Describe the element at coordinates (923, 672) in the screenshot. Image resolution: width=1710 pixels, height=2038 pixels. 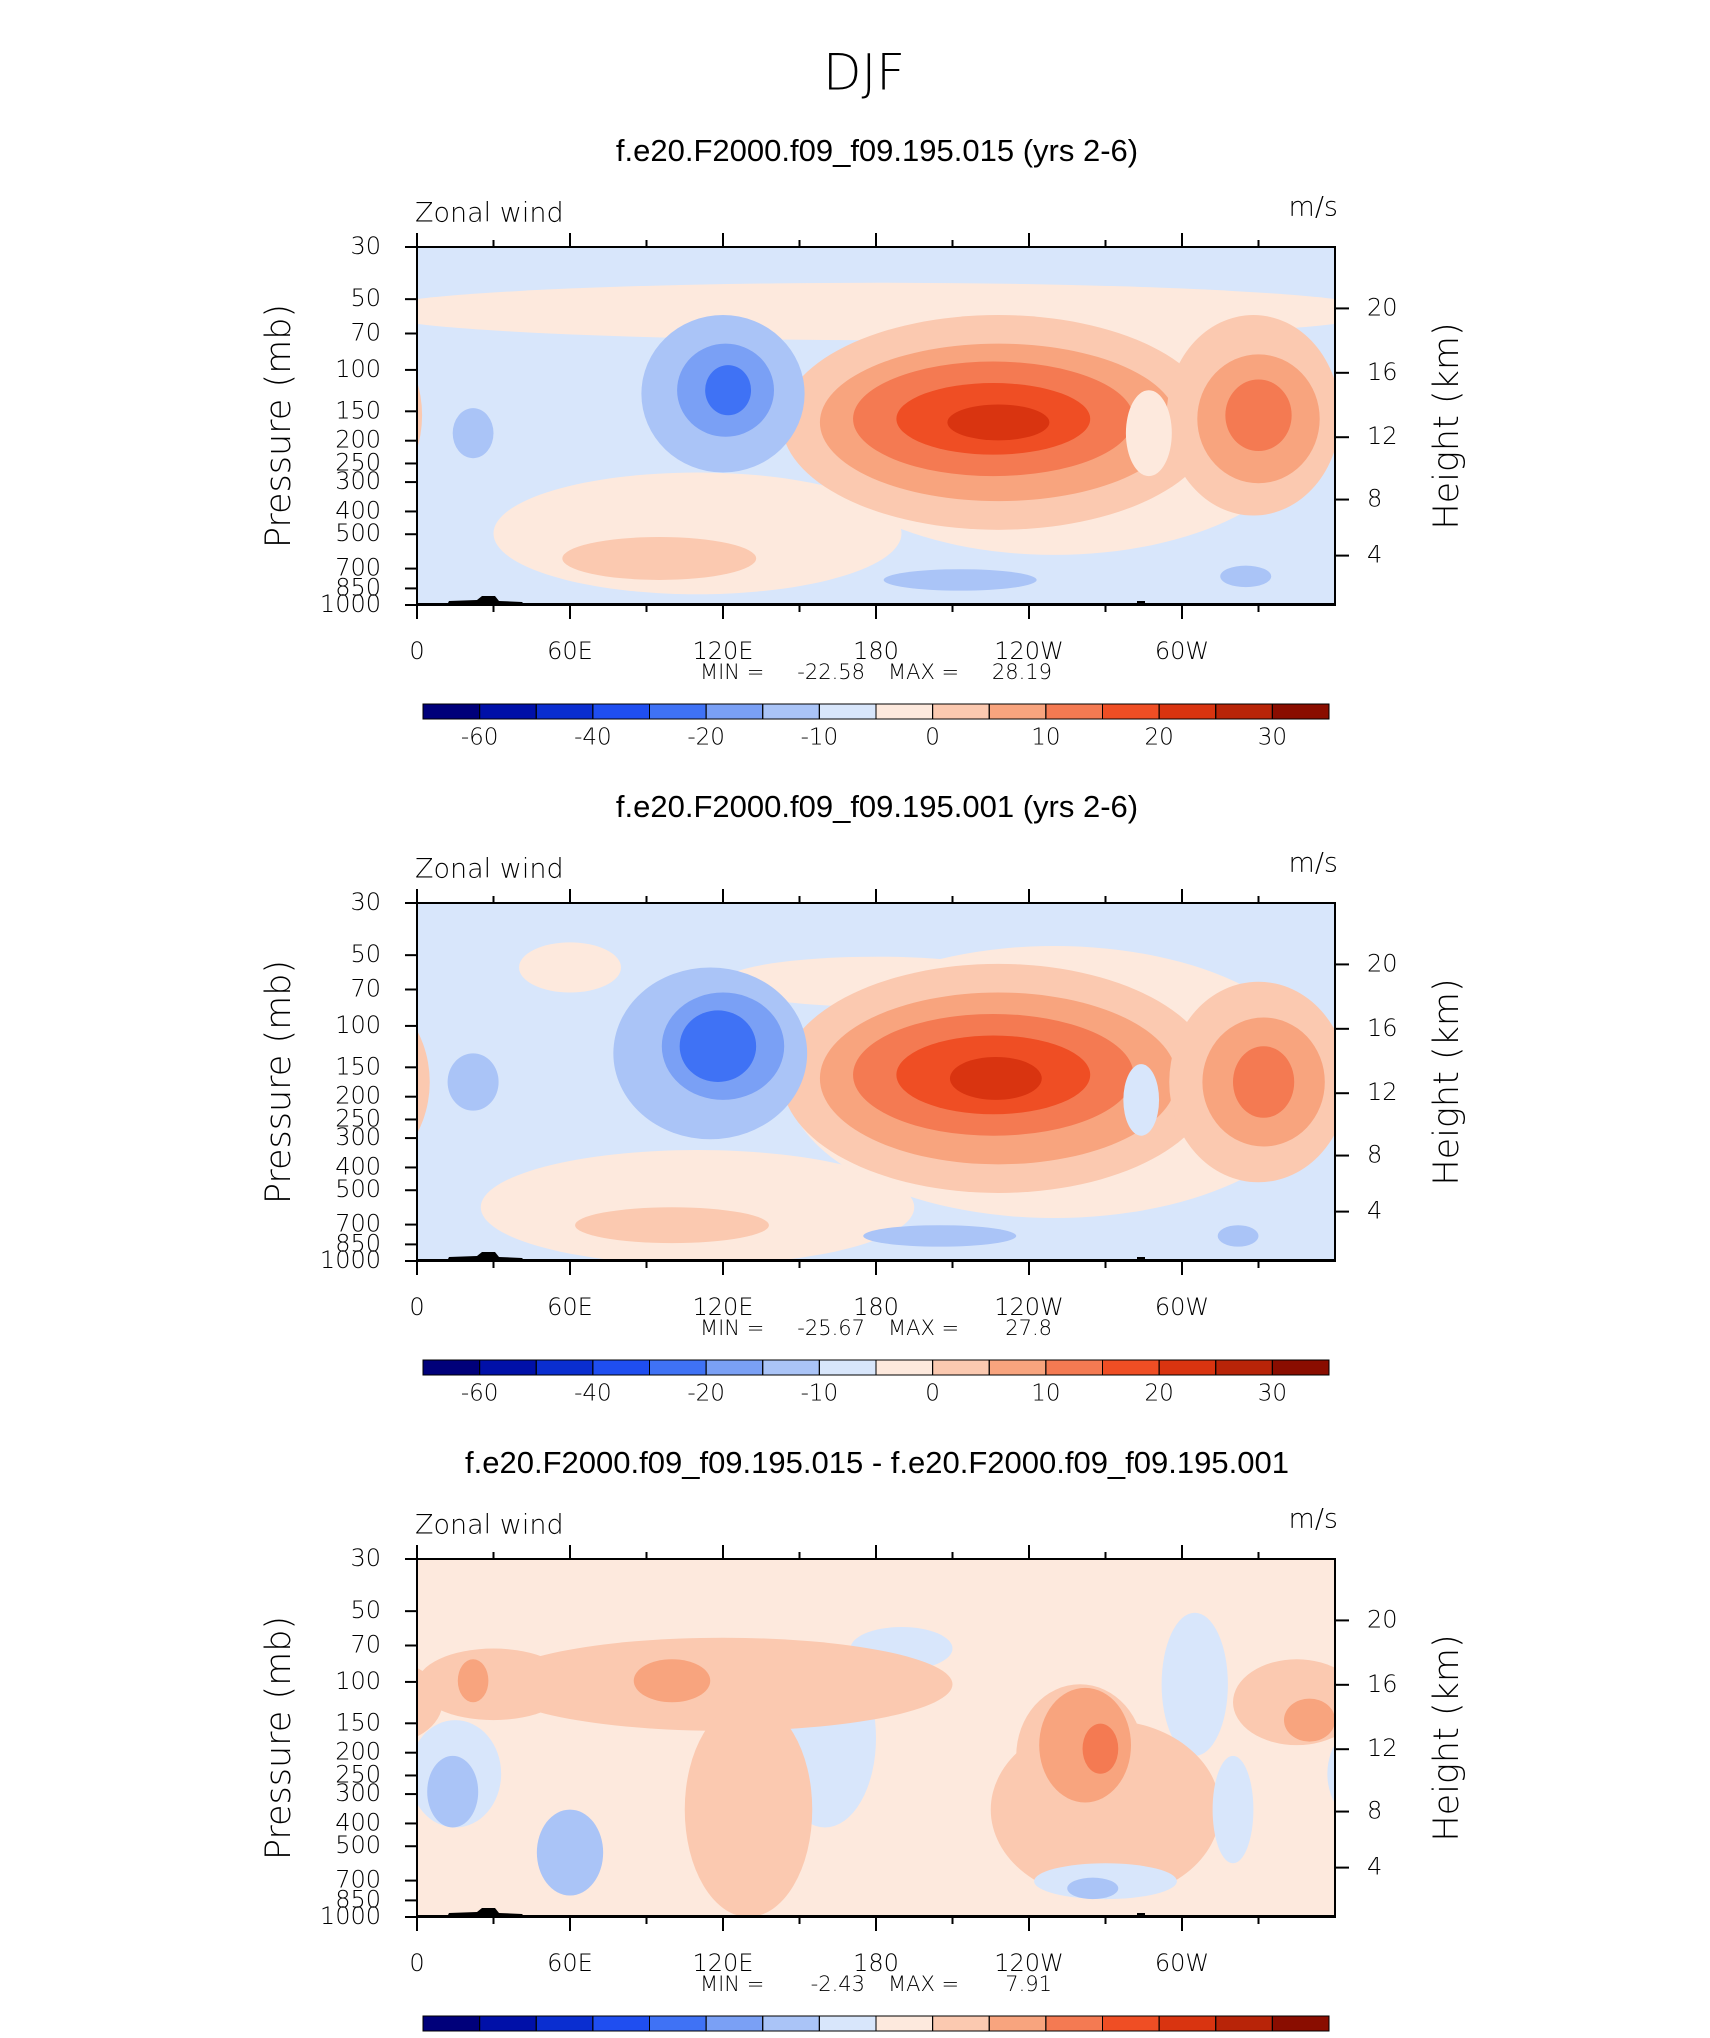
I see `max-label: MAX =` at that location.